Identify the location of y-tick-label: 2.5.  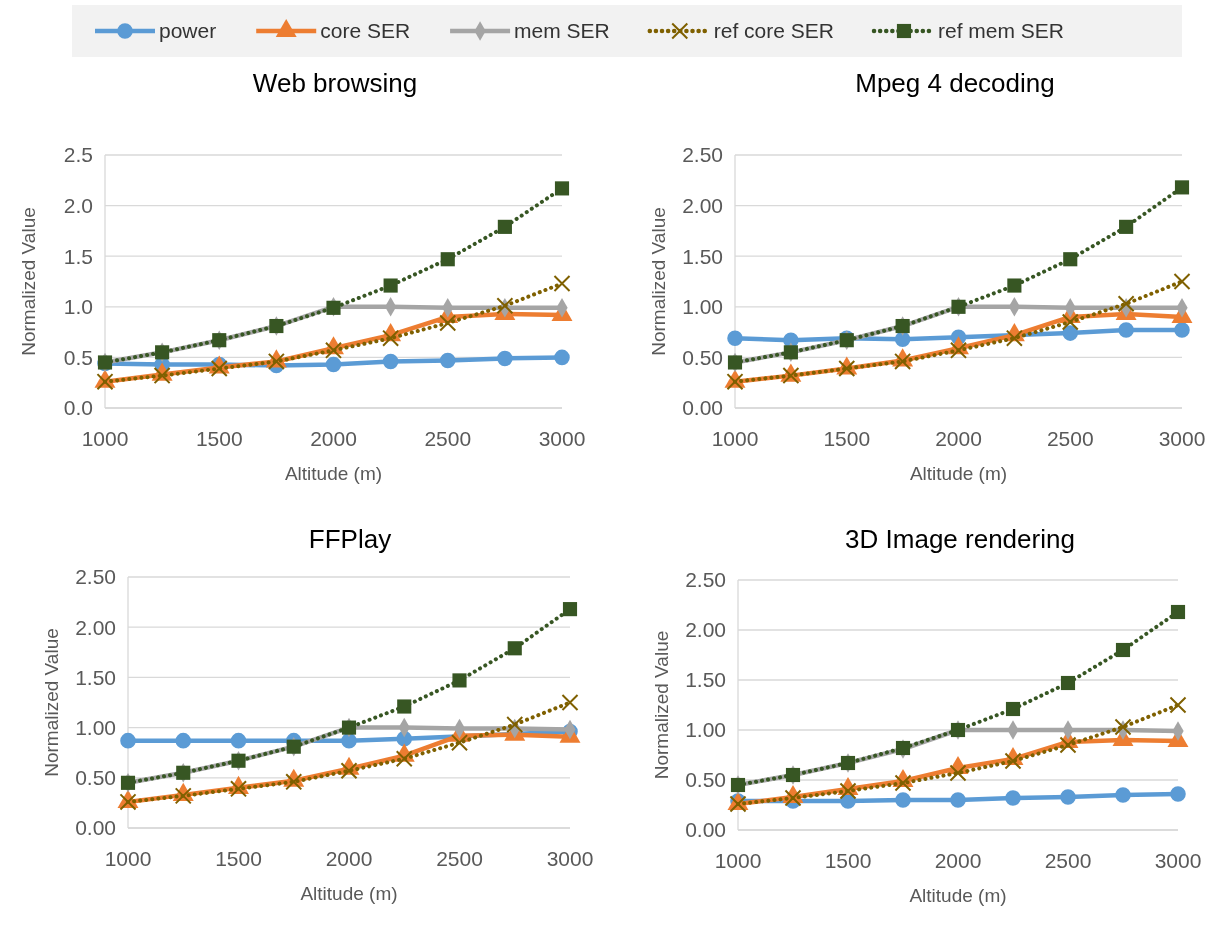
(78, 155).